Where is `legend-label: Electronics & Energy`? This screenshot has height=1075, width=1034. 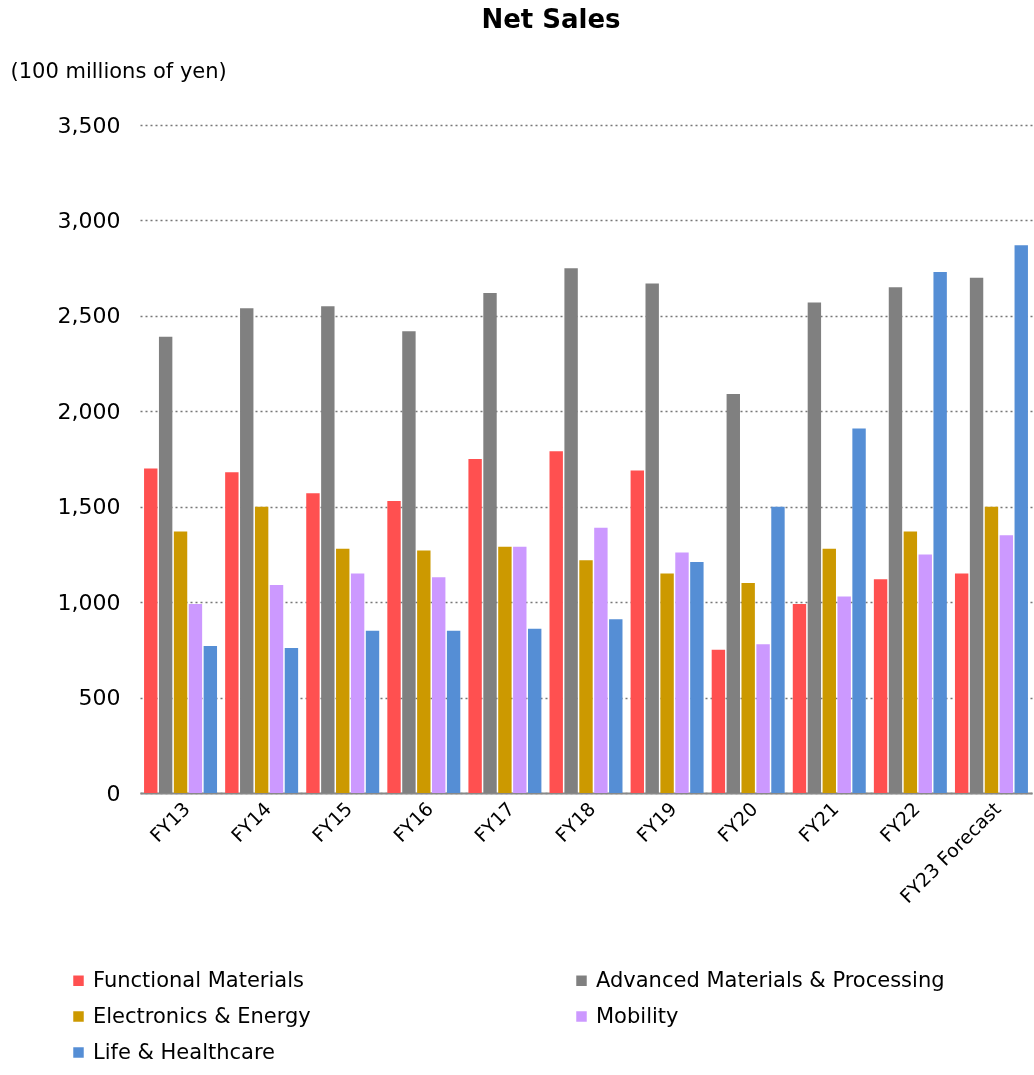 legend-label: Electronics & Energy is located at coordinates (202, 1015).